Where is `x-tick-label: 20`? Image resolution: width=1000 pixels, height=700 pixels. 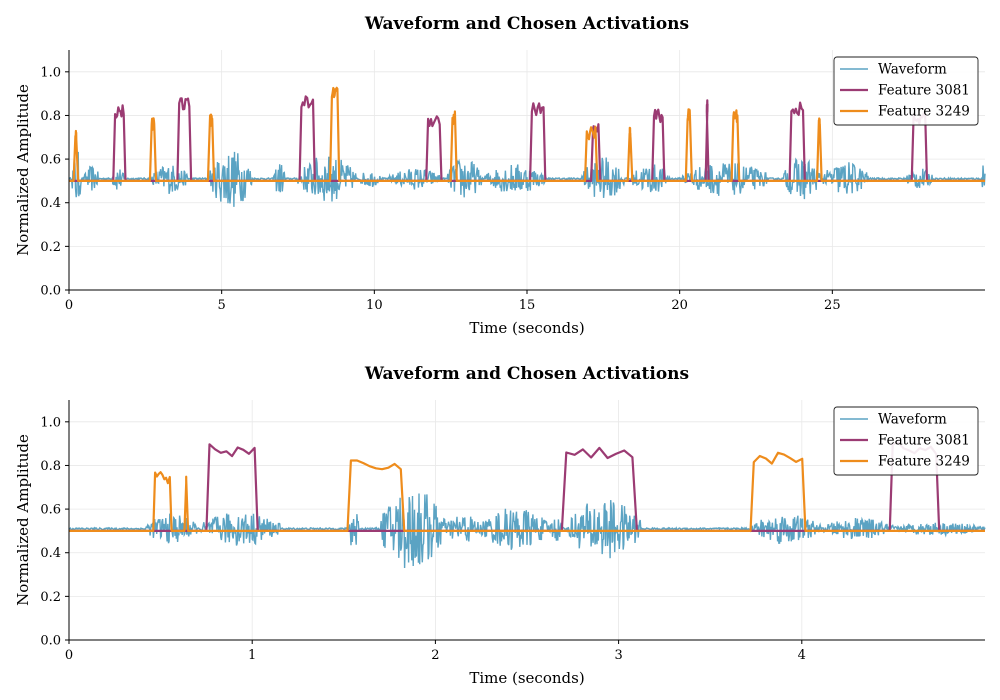 x-tick-label: 20 is located at coordinates (679, 305).